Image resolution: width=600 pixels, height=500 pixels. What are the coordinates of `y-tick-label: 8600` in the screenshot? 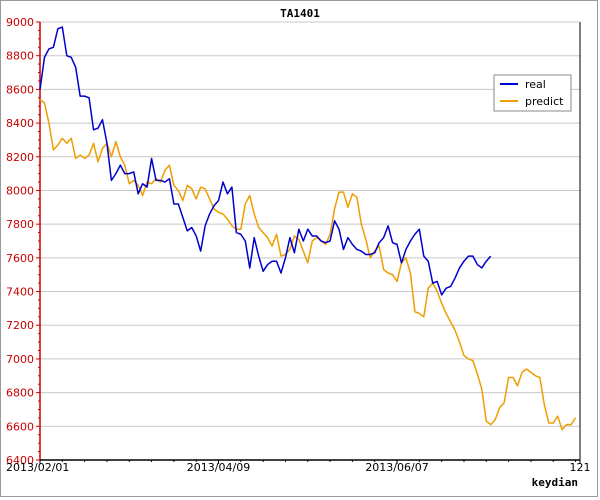 It's located at (20, 89).